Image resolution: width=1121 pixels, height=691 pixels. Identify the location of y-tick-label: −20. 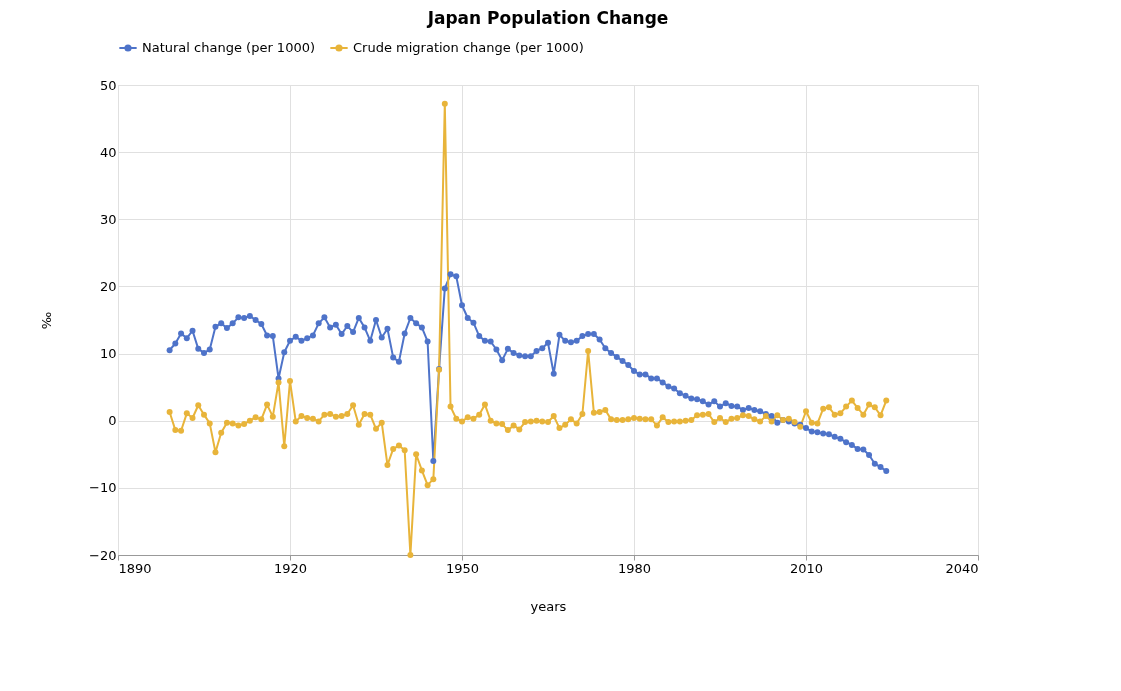
(103, 555).